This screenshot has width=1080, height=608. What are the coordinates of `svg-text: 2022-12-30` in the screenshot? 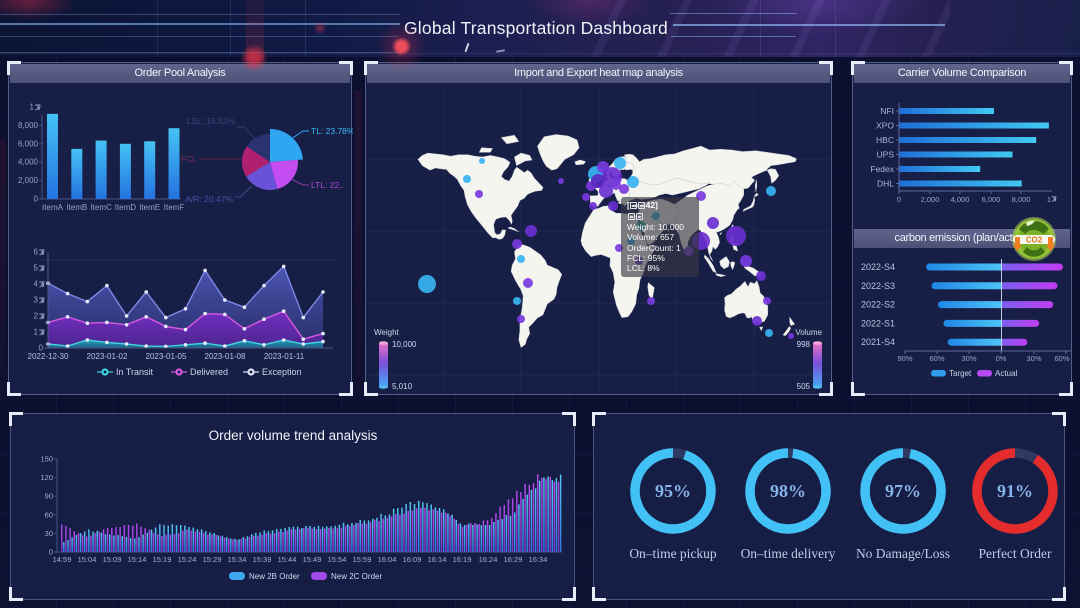 It's located at (48, 356).